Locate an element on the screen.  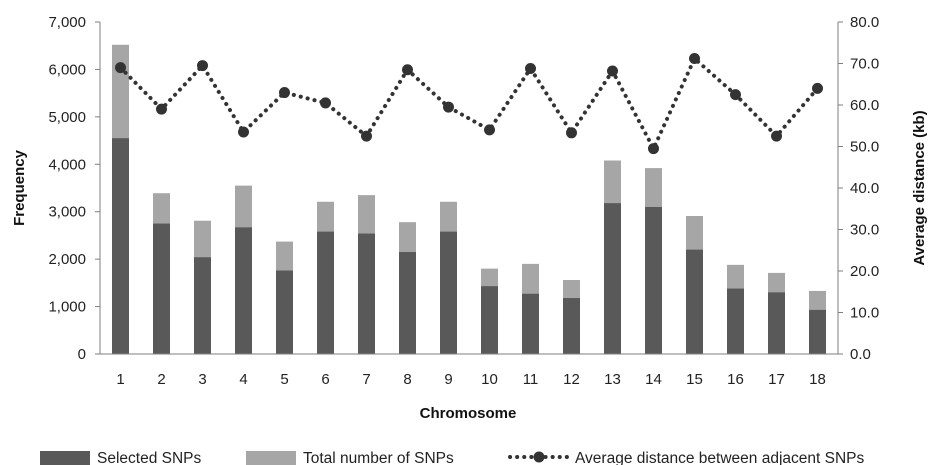
legend-label-total-snps: Total number of SNPs is located at coordinates (378, 457).